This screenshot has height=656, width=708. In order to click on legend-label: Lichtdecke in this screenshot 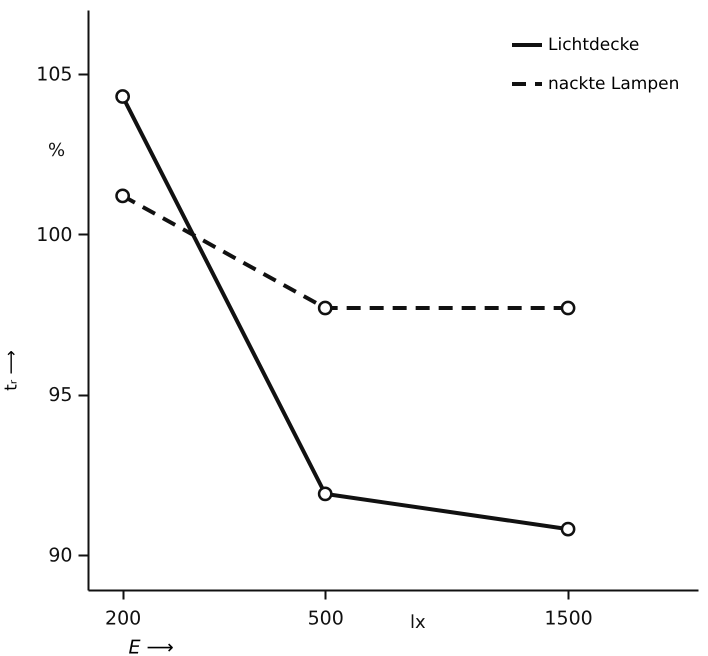, I will do `click(594, 45)`.